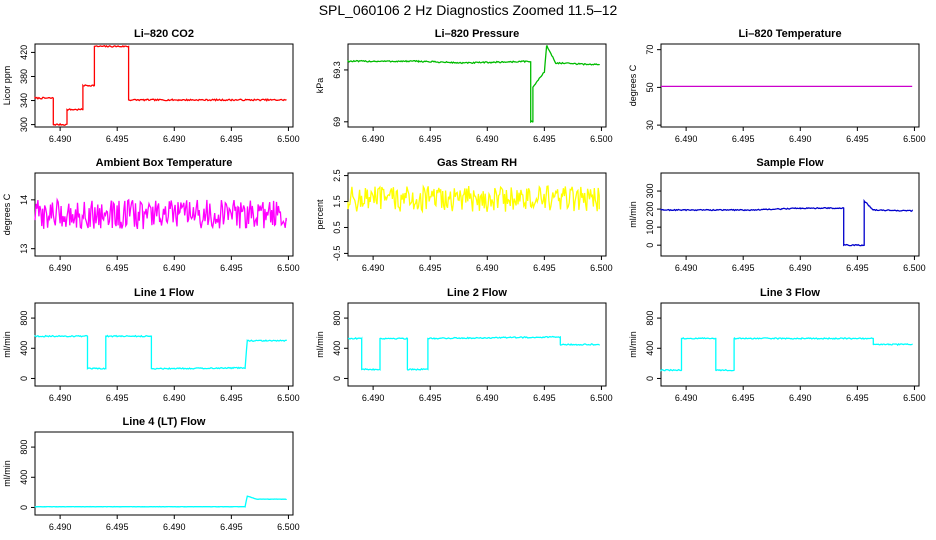  What do you see at coordinates (24, 76) in the screenshot?
I see `y-tick-label: 380` at bounding box center [24, 76].